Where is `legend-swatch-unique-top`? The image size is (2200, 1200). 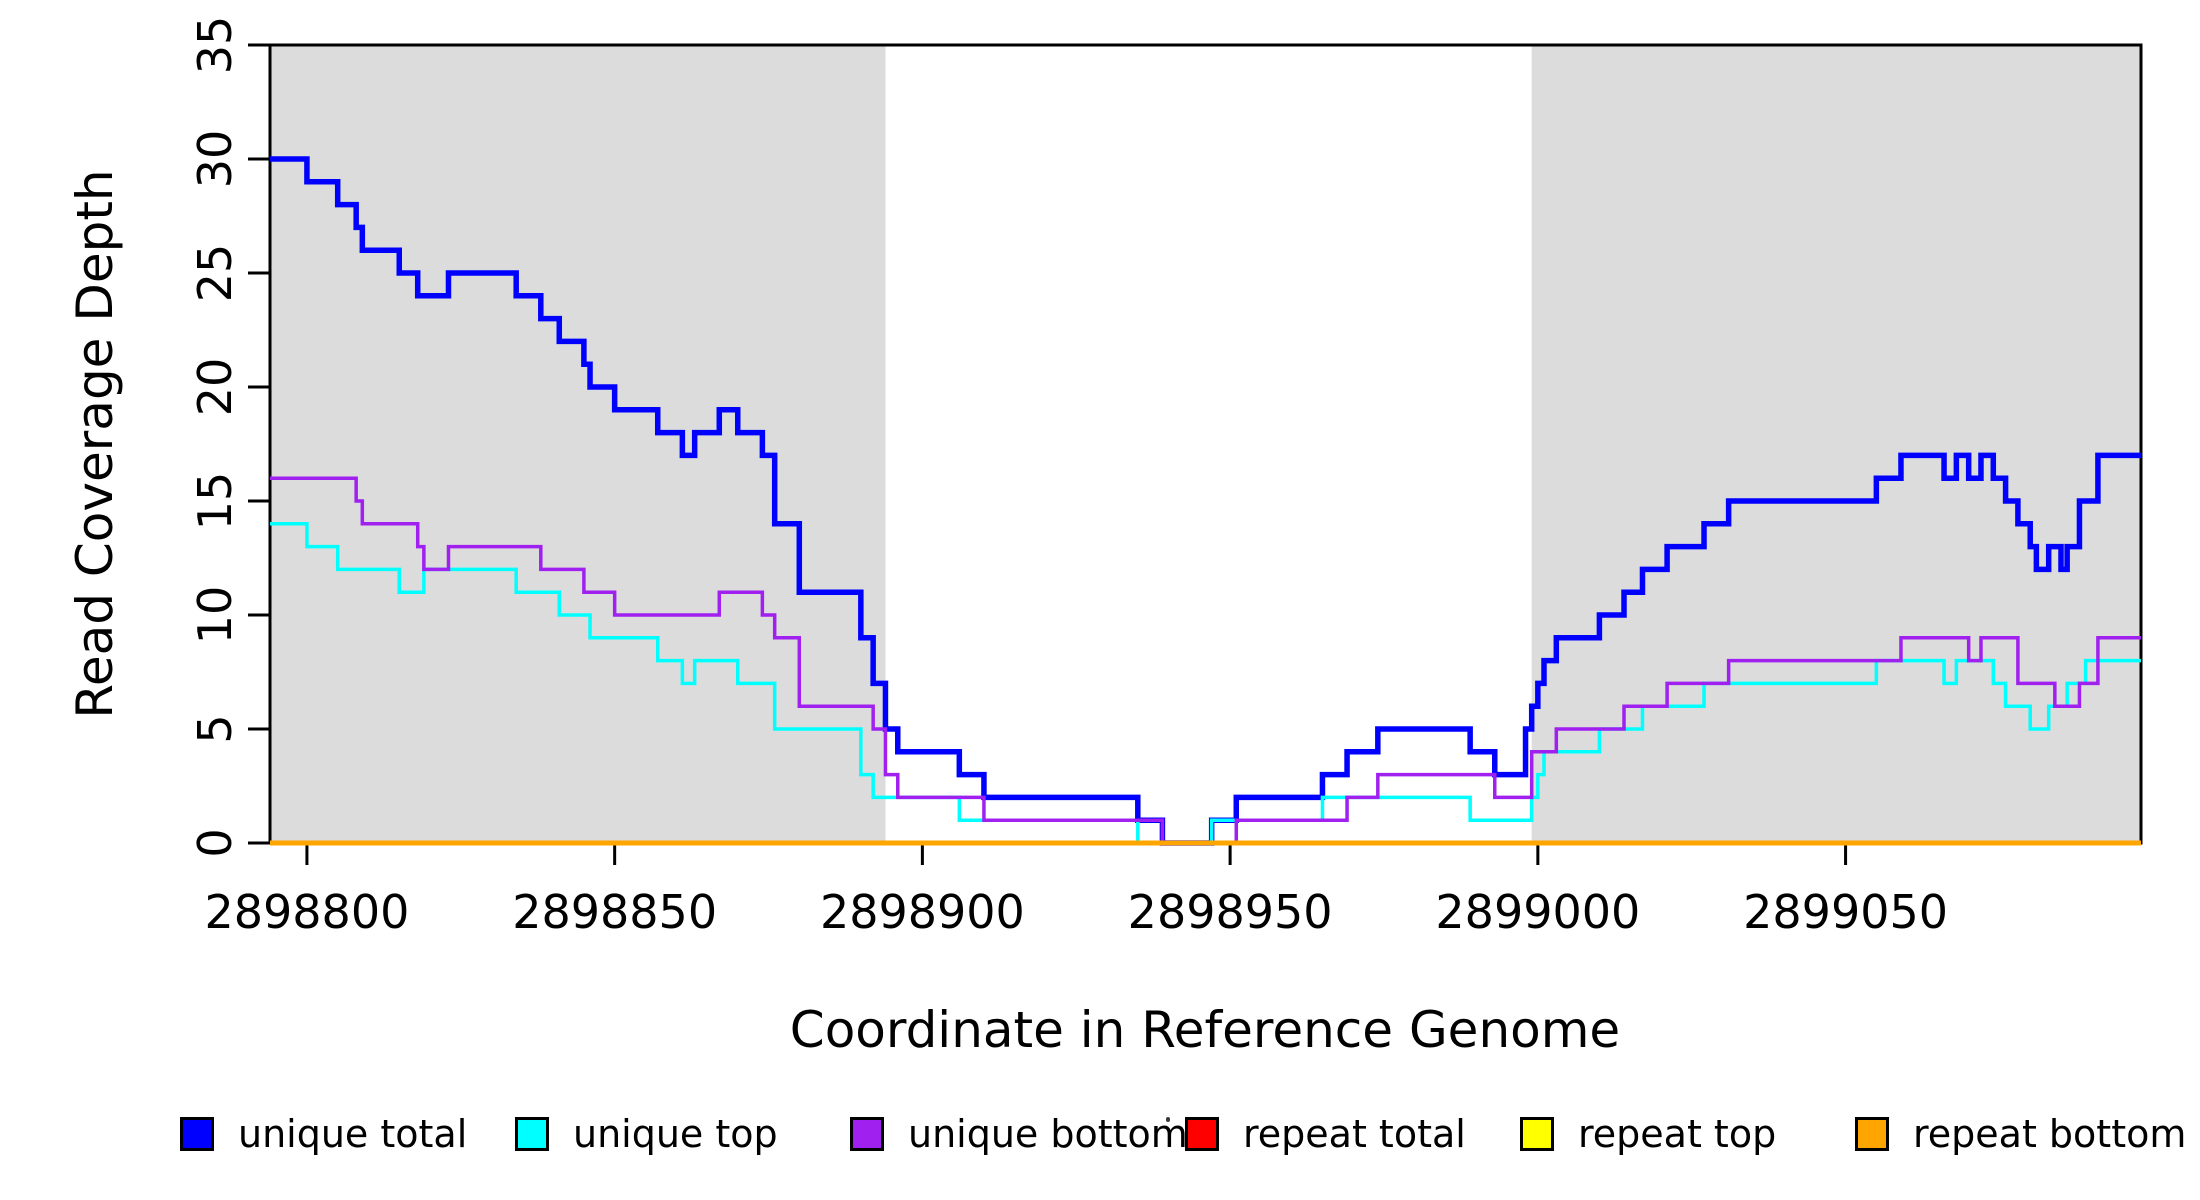
legend-swatch-unique-top is located at coordinates (532, 1134).